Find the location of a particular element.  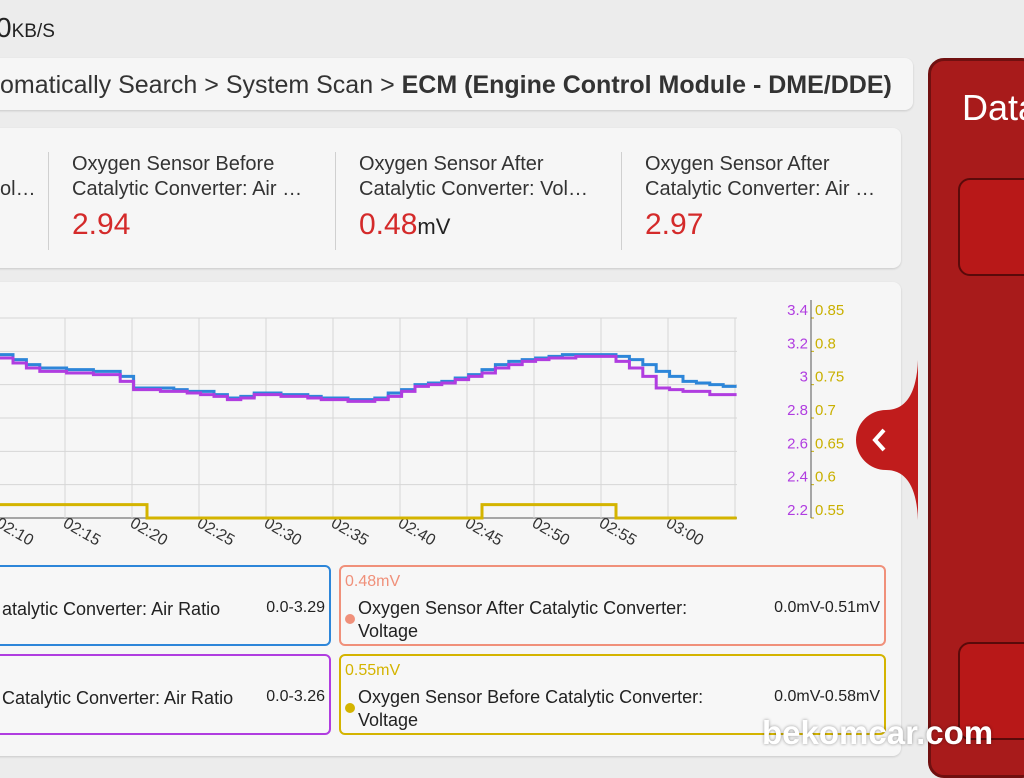

legend-name: atalytic Converter: Air Ratio is located at coordinates (111, 609).